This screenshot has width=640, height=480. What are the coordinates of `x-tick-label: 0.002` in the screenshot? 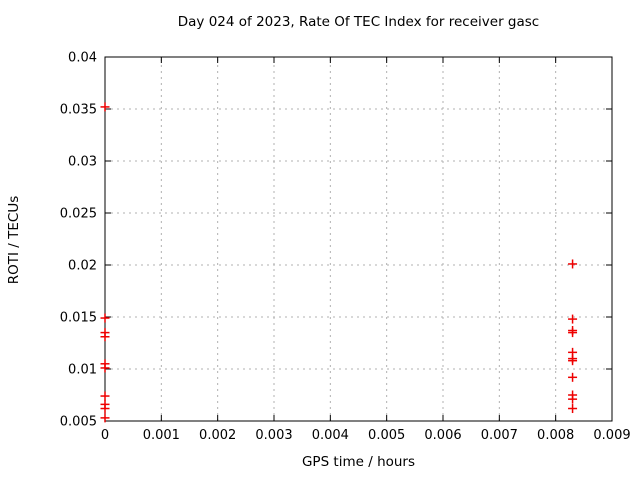 It's located at (217, 435).